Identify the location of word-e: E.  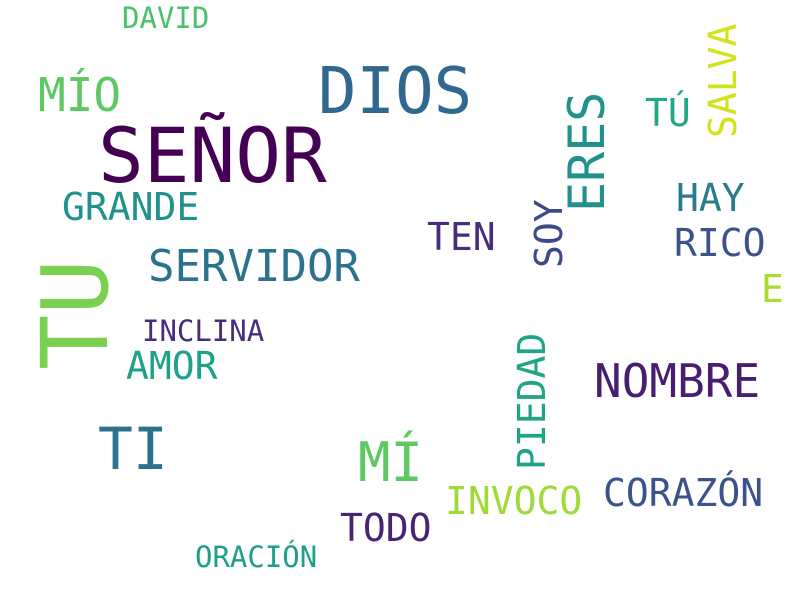
(772, 289).